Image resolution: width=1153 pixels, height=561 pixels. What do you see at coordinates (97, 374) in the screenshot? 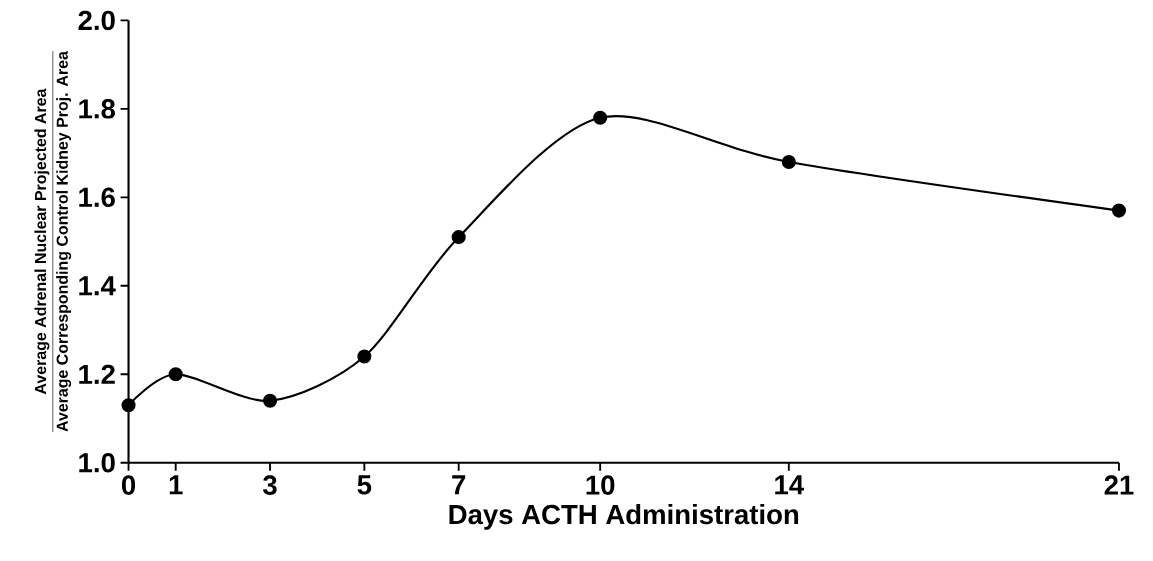
I see `y-tick-label: 1.2` at bounding box center [97, 374].